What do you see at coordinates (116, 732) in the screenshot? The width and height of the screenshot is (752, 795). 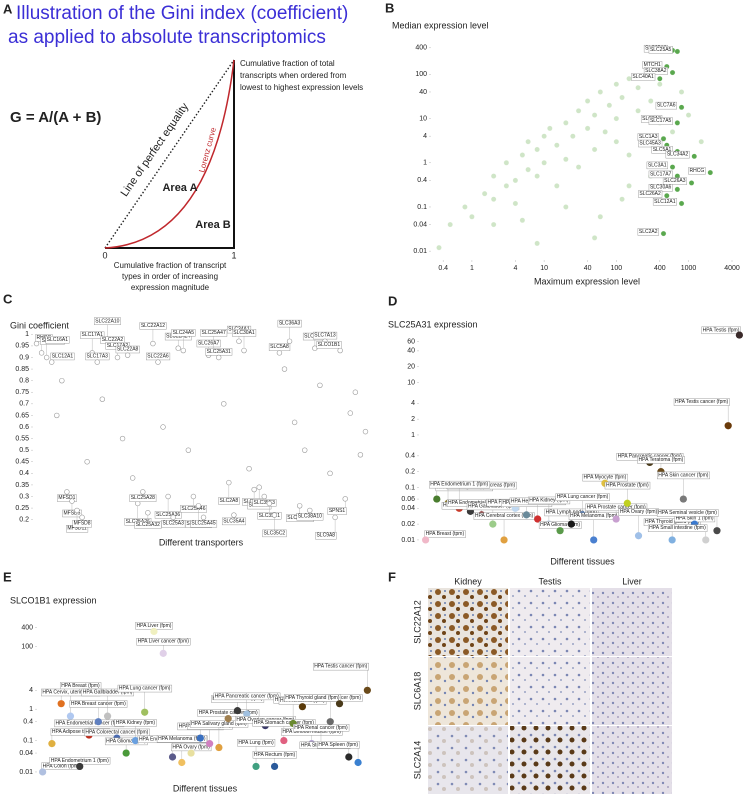 I see `point-label: HPA Colorectal cancer (fpm)` at bounding box center [116, 732].